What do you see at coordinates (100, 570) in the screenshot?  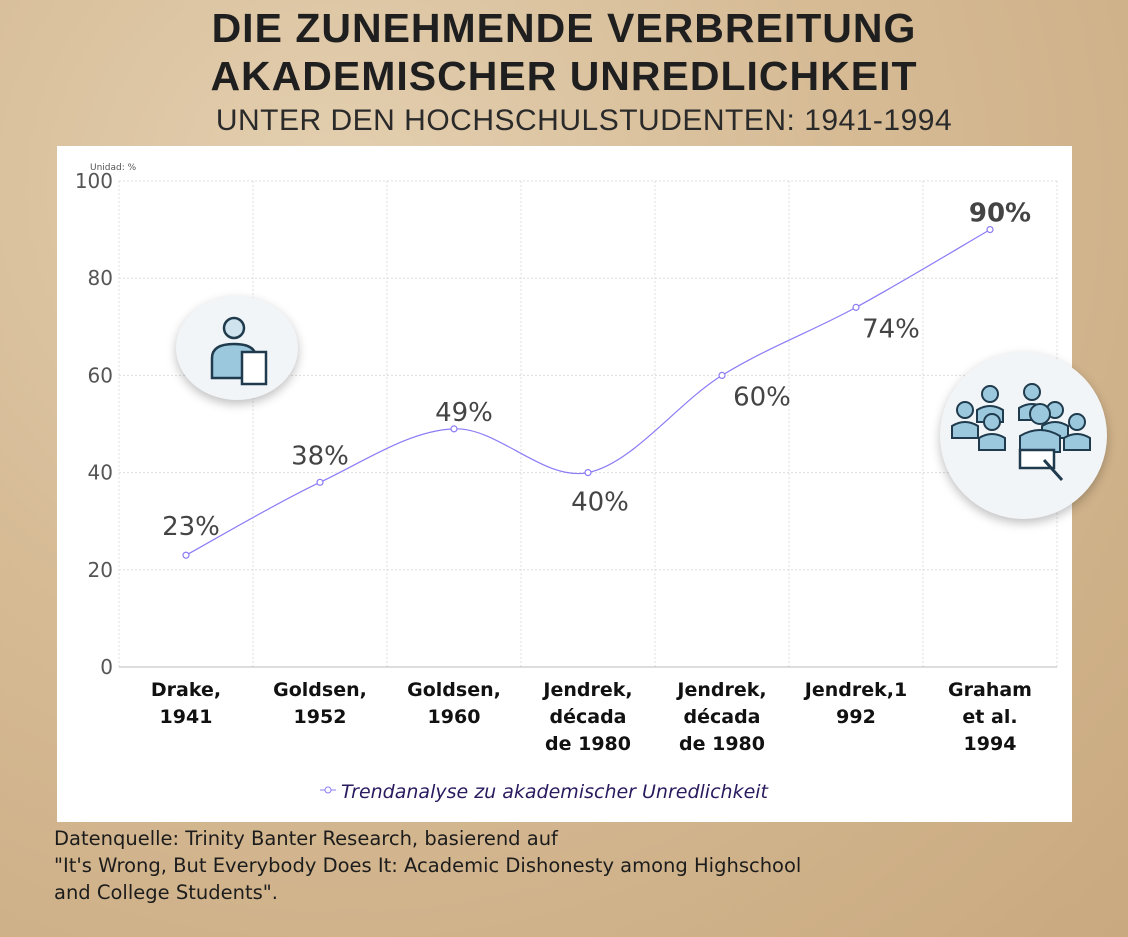 I see `y-tick-label: 20` at bounding box center [100, 570].